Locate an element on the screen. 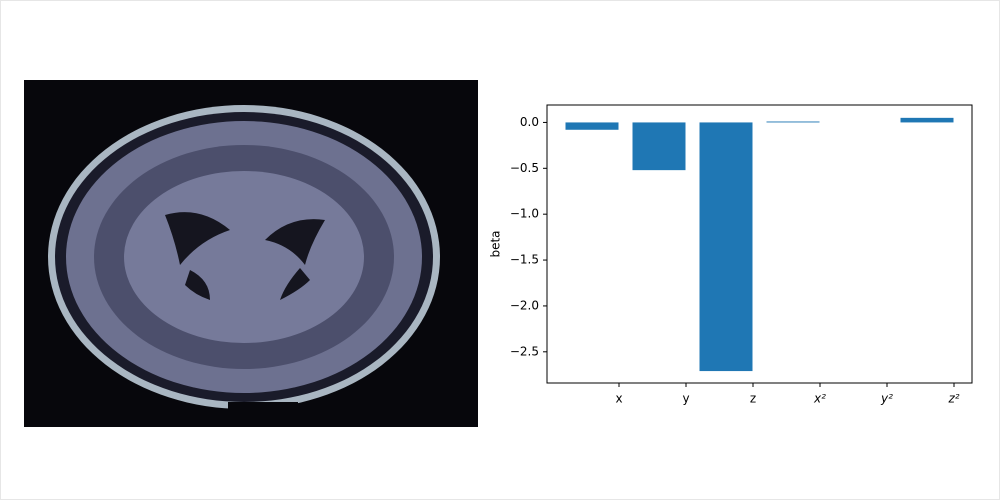 The height and width of the screenshot is (500, 1000). y-tick-label: −2.0 is located at coordinates (524, 305).